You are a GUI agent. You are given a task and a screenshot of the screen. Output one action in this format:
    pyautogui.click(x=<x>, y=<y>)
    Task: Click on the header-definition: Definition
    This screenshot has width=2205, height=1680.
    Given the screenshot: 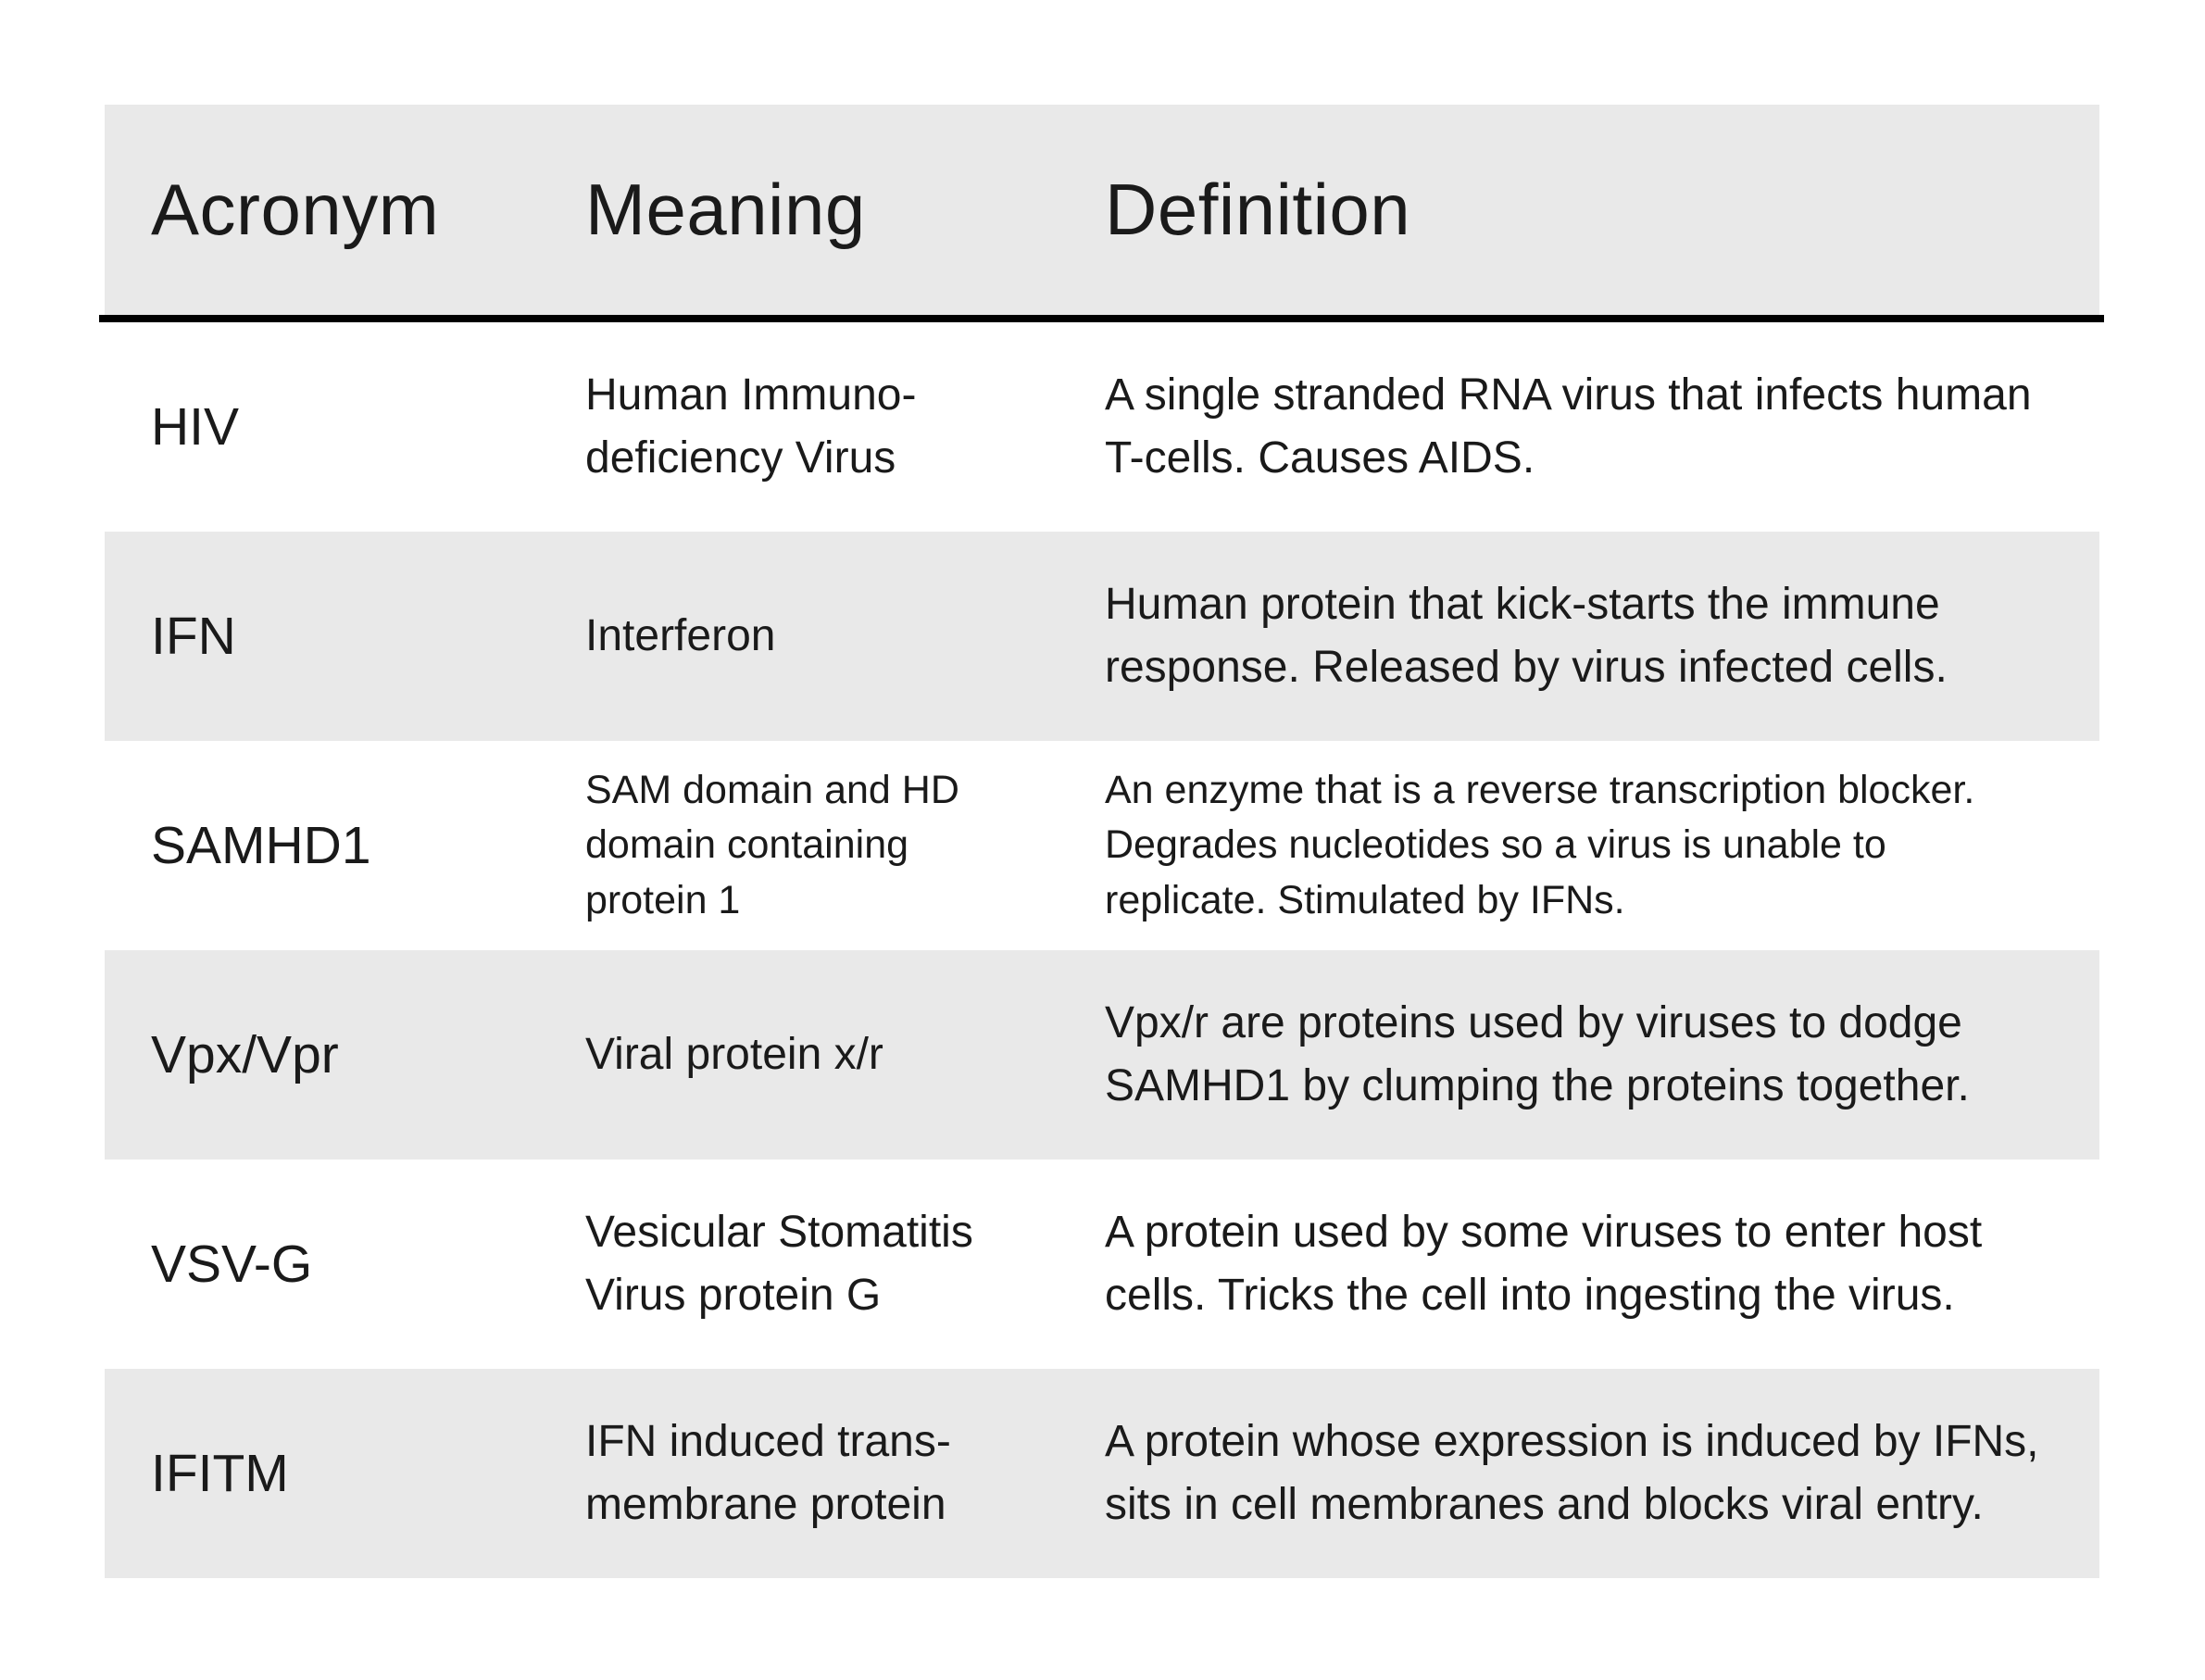 What is the action you would take?
    pyautogui.click(x=1258, y=210)
    